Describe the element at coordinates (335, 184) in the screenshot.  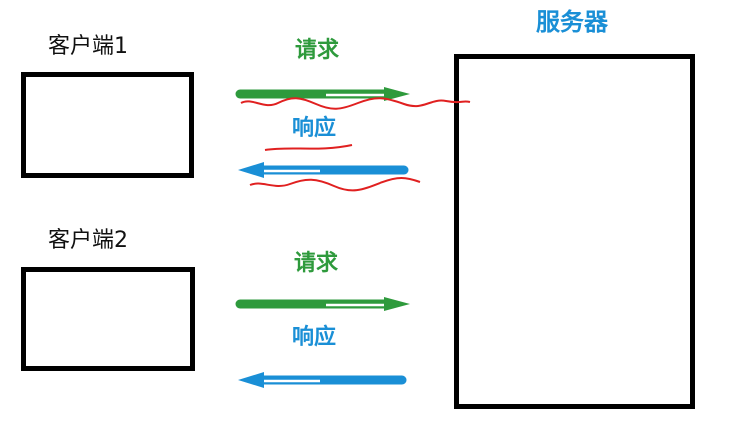
I see `annotation-squiggle-response` at that location.